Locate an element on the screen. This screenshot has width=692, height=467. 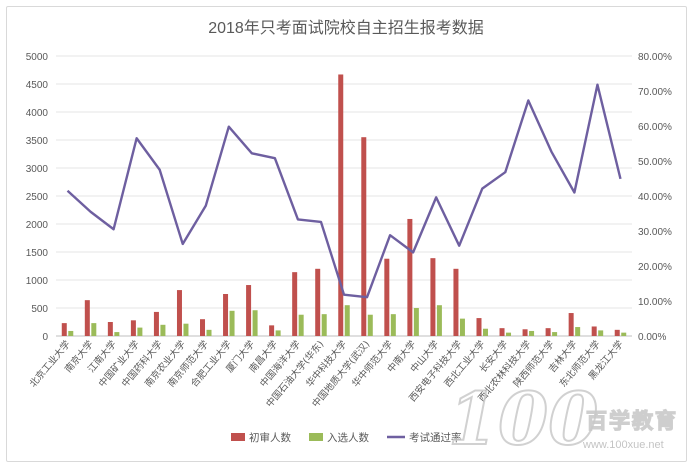
y-left-tick-label: 2000 is located at coordinates (37, 225).